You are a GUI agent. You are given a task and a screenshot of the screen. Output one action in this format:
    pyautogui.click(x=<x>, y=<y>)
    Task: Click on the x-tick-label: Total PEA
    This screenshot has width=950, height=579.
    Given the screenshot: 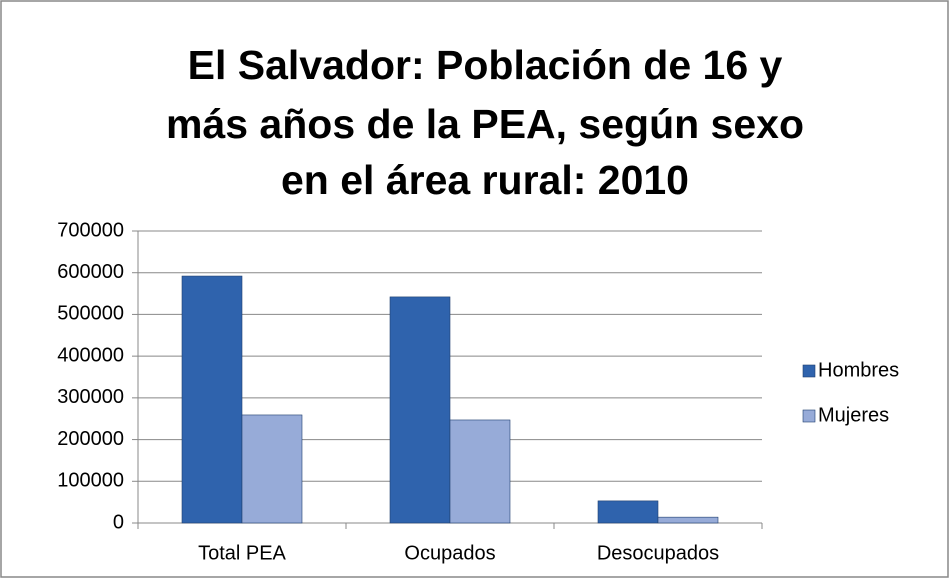 What is the action you would take?
    pyautogui.click(x=242, y=553)
    